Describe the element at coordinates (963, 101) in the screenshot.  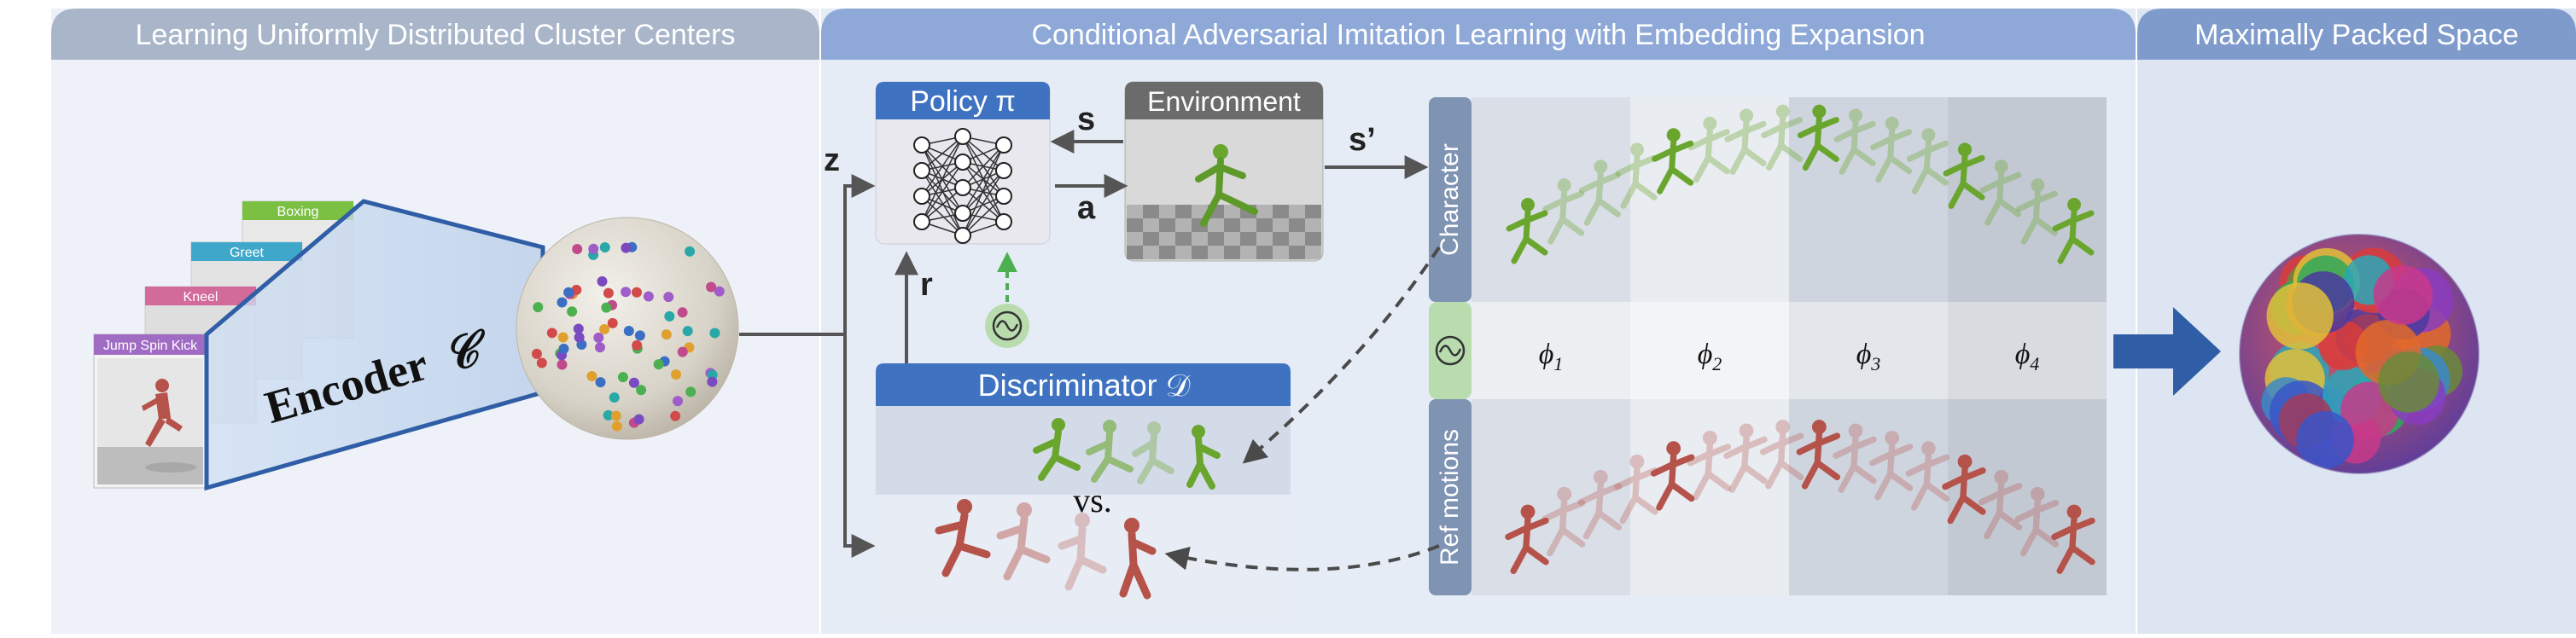
I see `policy-label: Policy π` at that location.